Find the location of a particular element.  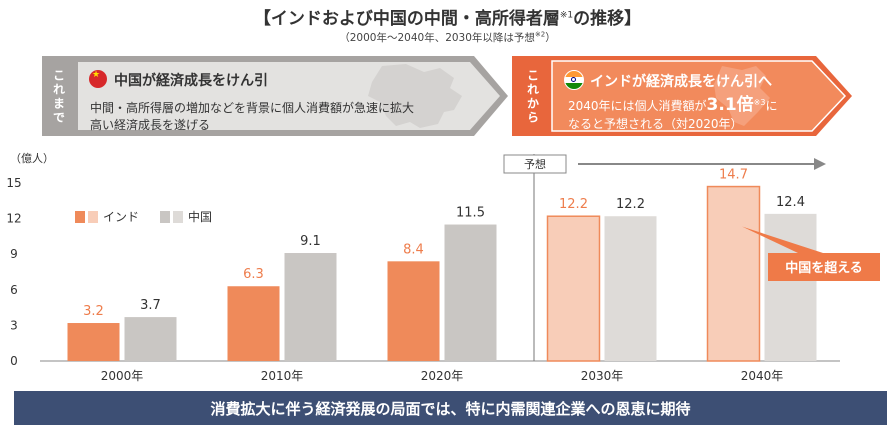

subtitle-end: ） is located at coordinates (550, 38).